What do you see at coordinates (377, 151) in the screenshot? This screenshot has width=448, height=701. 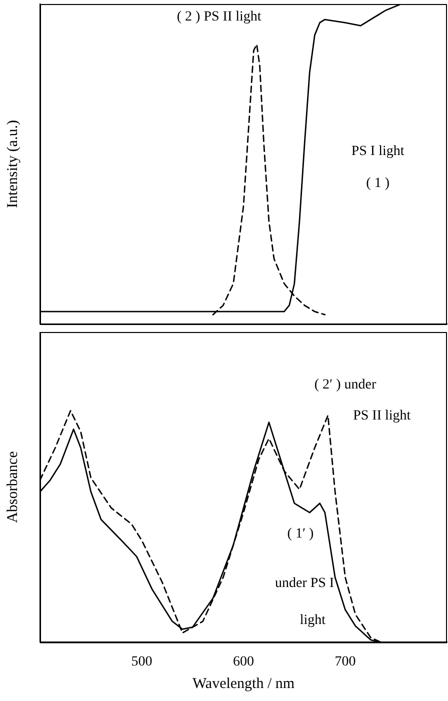 I see `annotation: PS I light` at bounding box center [377, 151].